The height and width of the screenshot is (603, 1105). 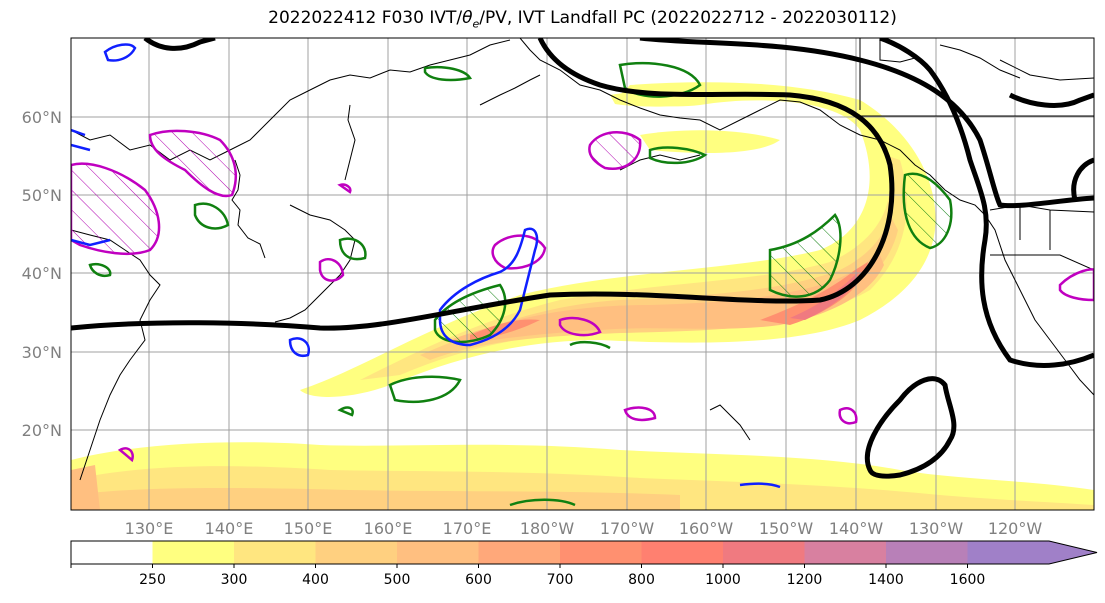 I want to click on lon-label-170w: 170°W, so click(x=627, y=528).